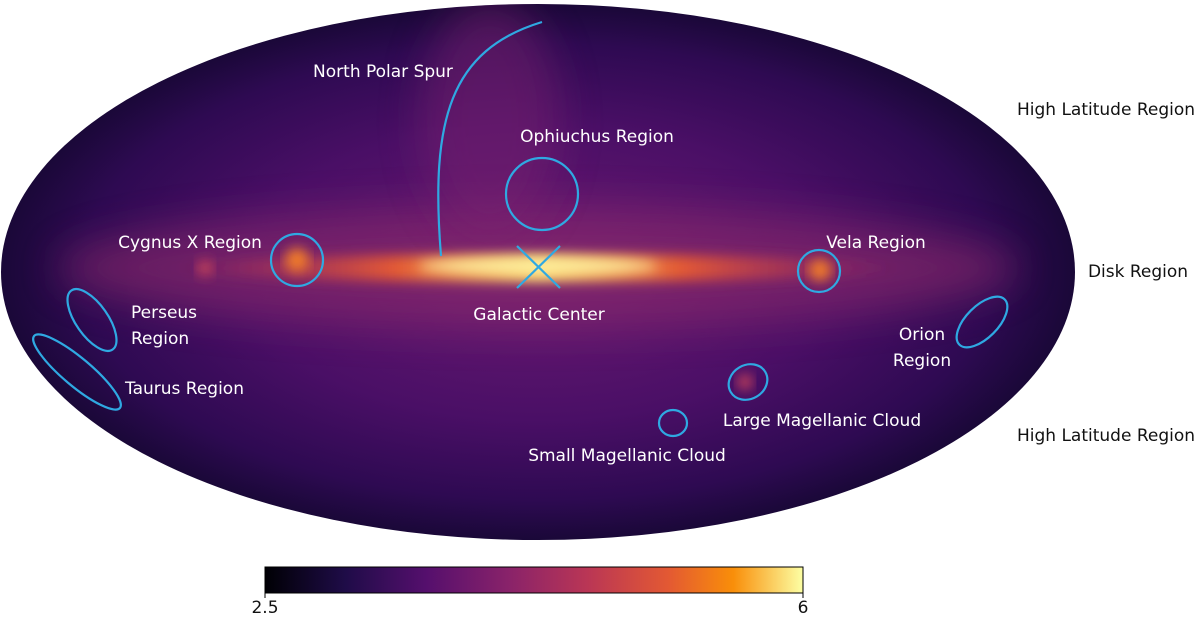 Image resolution: width=1200 pixels, height=619 pixels. Describe the element at coordinates (922, 335) in the screenshot. I see `annotation-label: Orion` at that location.